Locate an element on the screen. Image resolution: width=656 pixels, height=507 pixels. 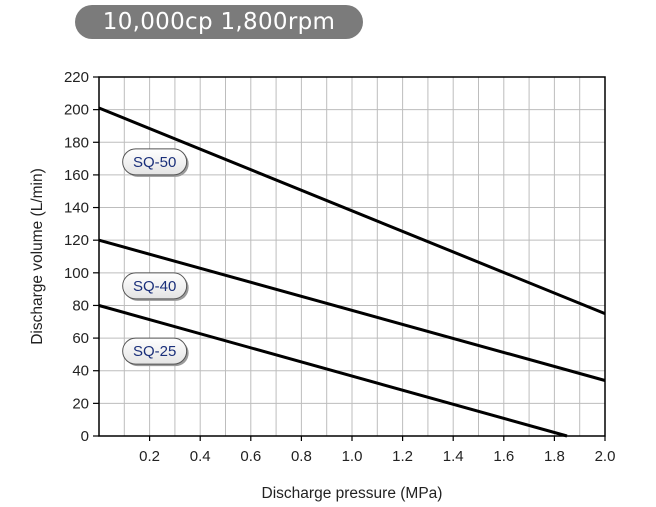
series-labels: SQ-50 SQ-40 SQ-25 is located at coordinates (155, 257).